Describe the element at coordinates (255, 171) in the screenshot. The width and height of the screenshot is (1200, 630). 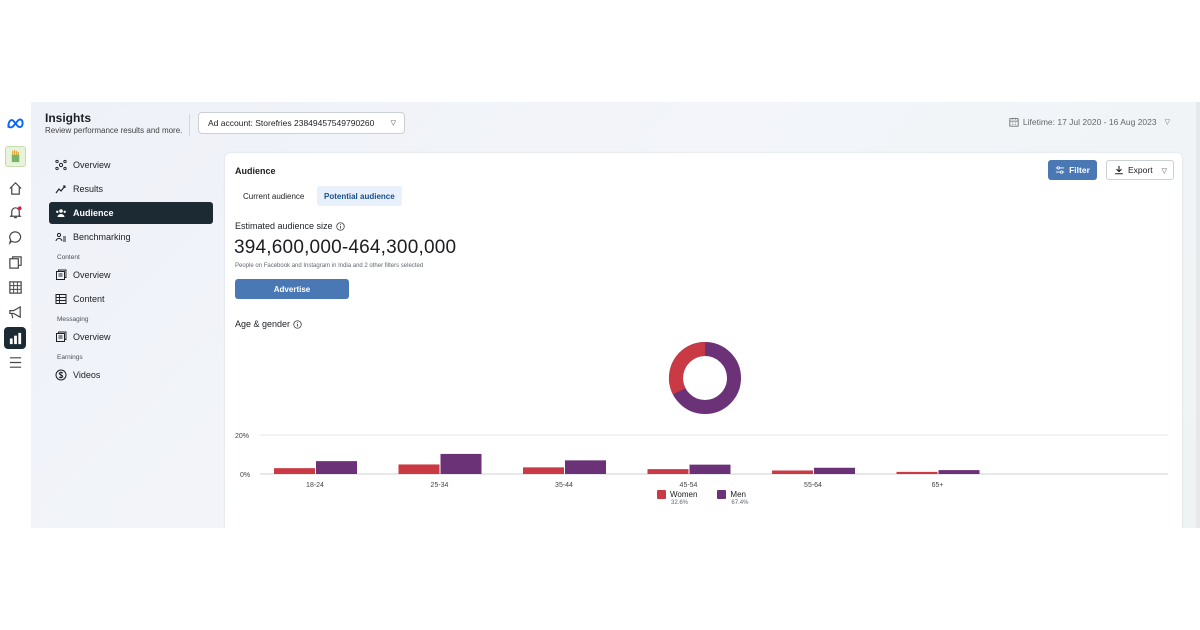
I see `card-title: Audience` at that location.